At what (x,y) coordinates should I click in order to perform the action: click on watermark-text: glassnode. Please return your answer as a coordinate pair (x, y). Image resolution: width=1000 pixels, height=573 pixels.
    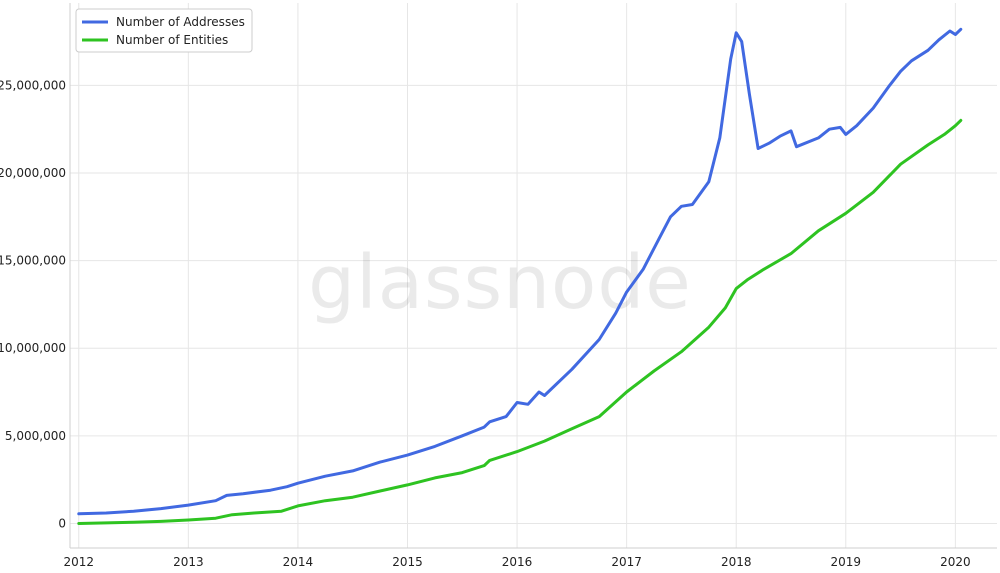
    Looking at the image, I should click on (500, 283).